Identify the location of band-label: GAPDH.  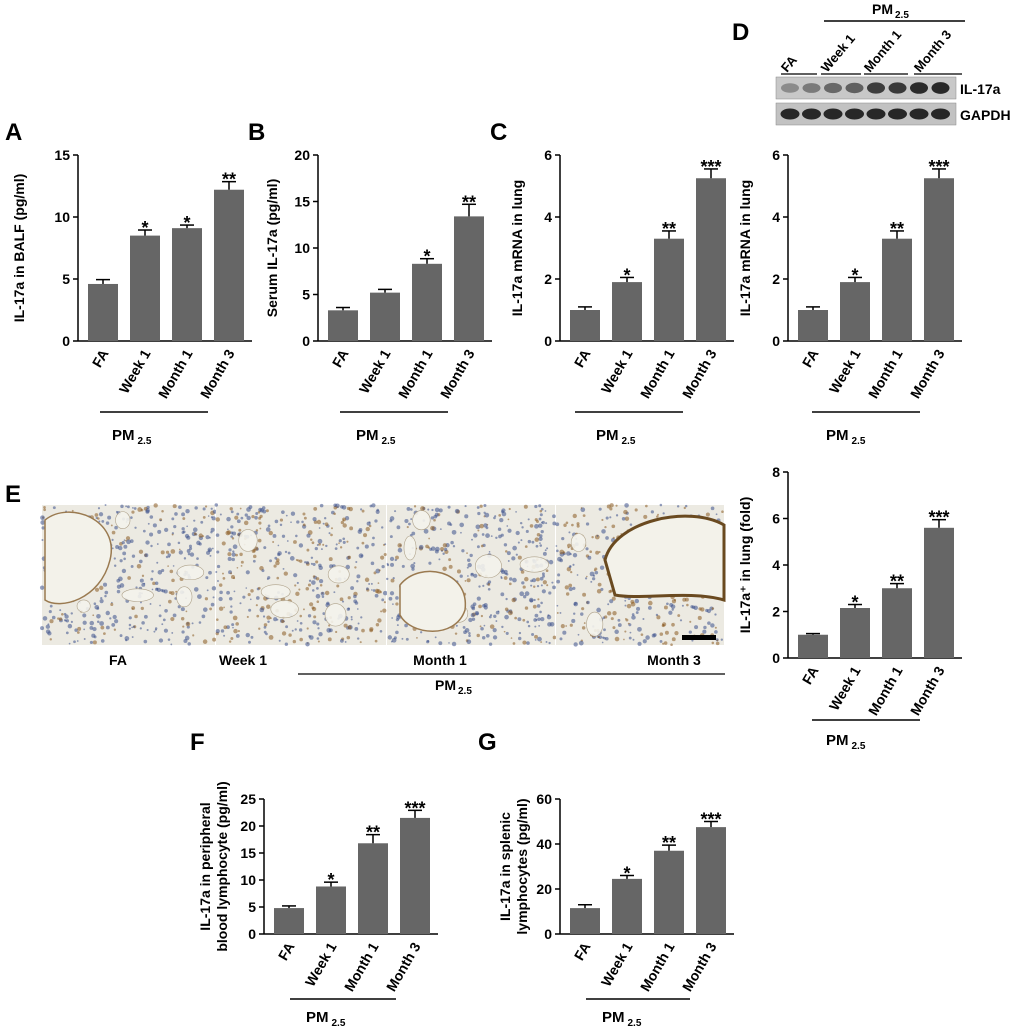
(985, 115).